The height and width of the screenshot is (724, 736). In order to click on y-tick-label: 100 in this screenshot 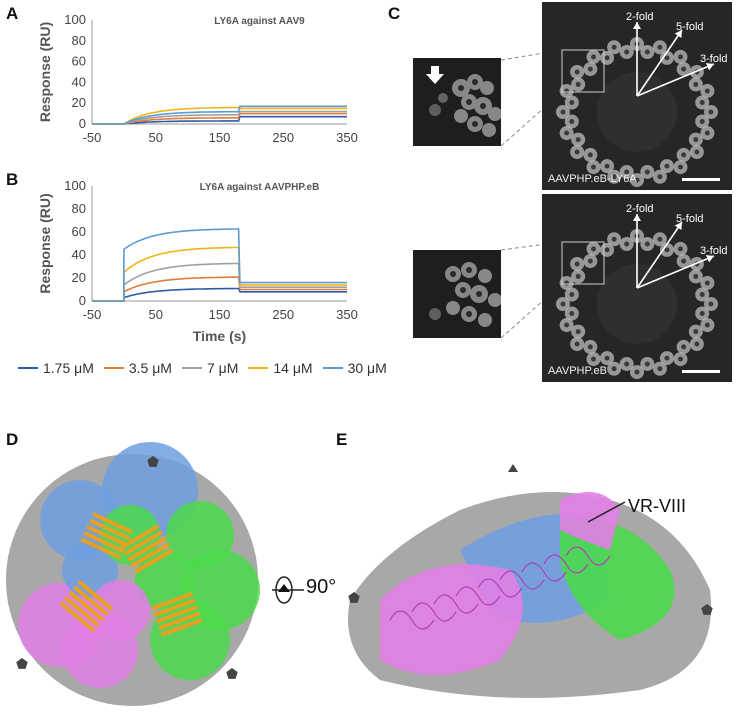, I will do `click(75, 19)`.